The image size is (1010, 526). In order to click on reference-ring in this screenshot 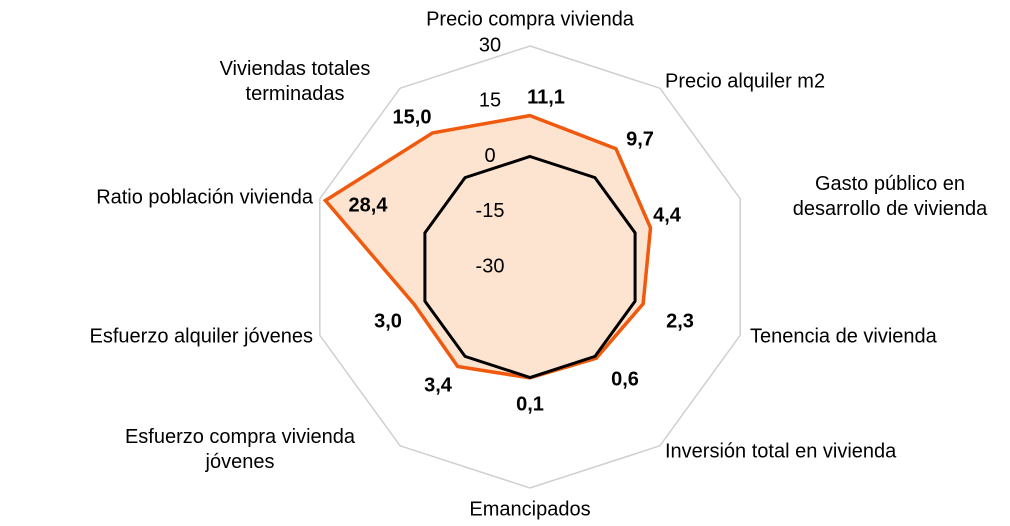, I will do `click(530, 267)`.